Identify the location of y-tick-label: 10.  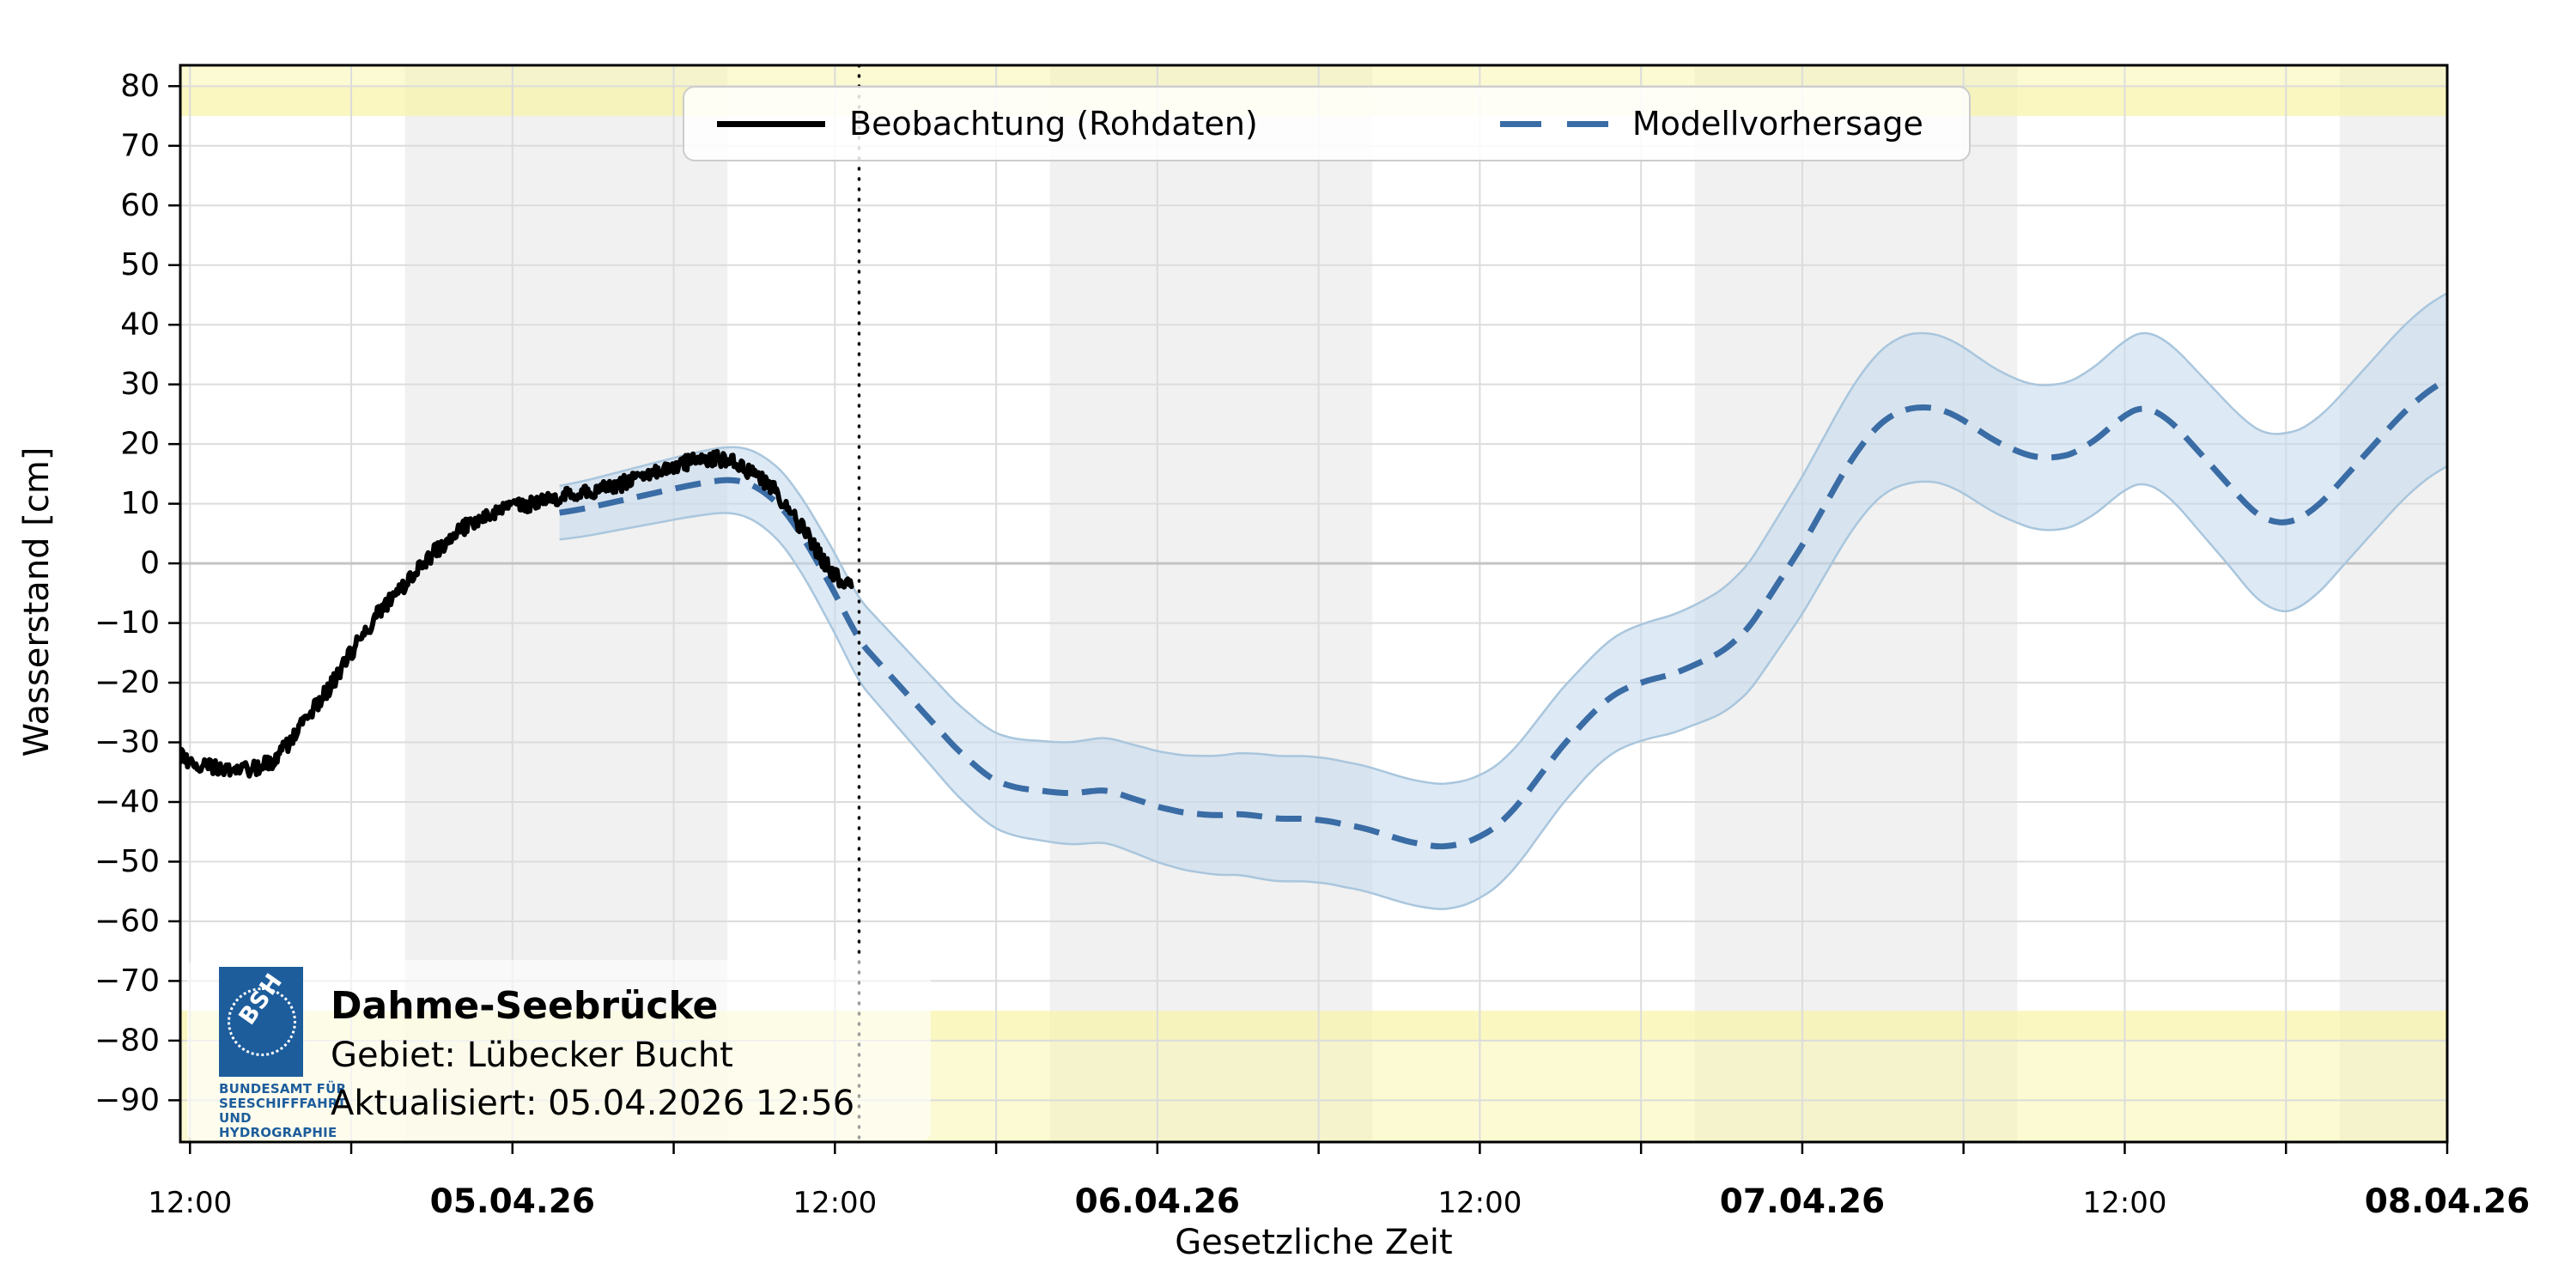
(140, 503).